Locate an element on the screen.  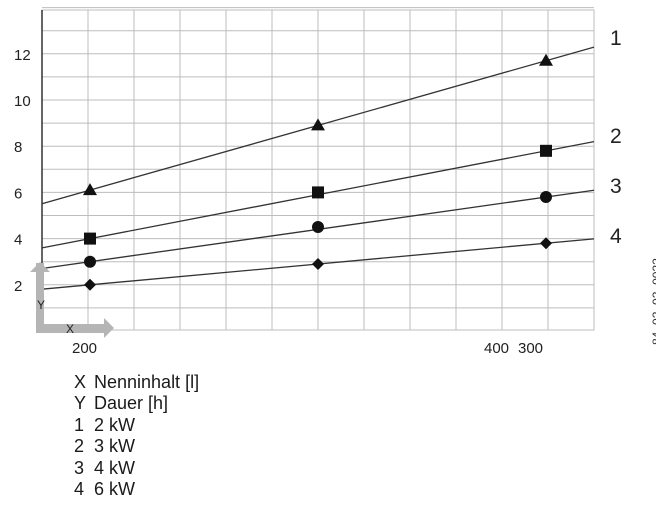
series-label-1: 1 is located at coordinates (616, 38).